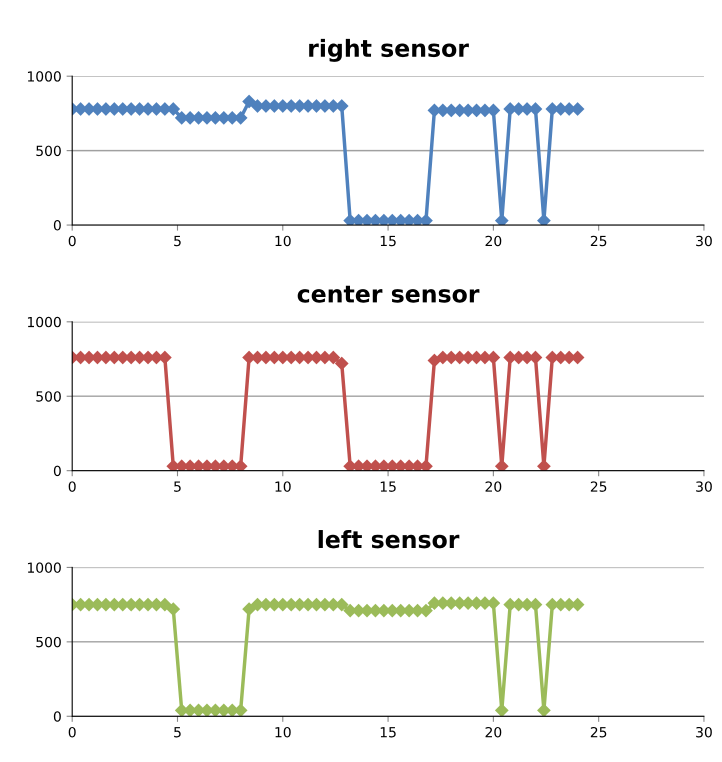 The height and width of the screenshot is (762, 722). I want to click on chart-title: left sensor, so click(389, 539).